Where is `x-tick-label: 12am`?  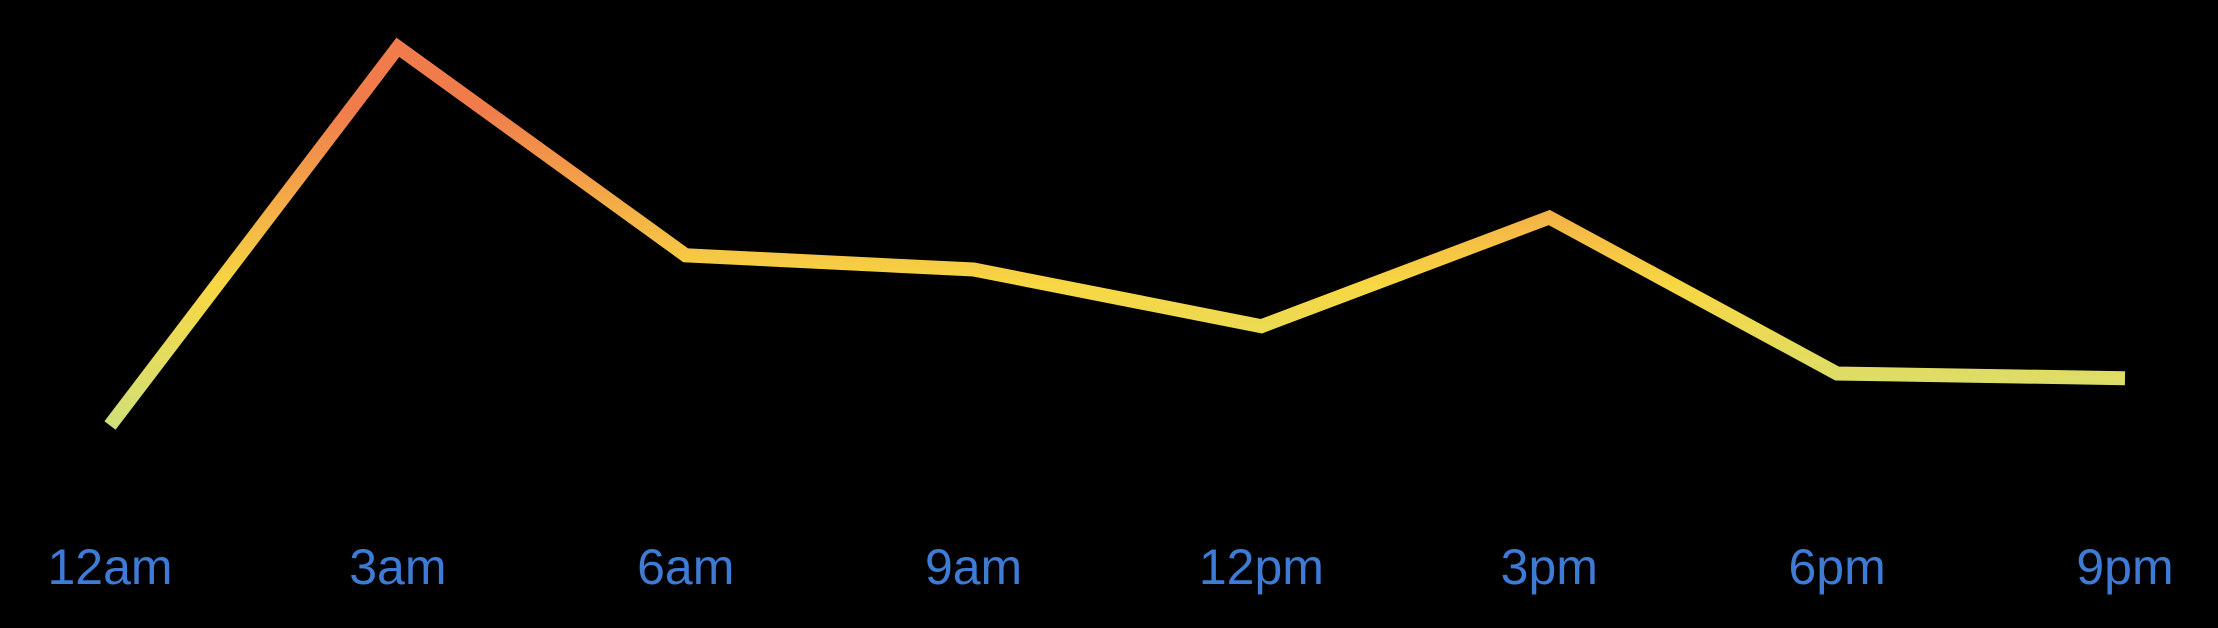 x-tick-label: 12am is located at coordinates (109, 567).